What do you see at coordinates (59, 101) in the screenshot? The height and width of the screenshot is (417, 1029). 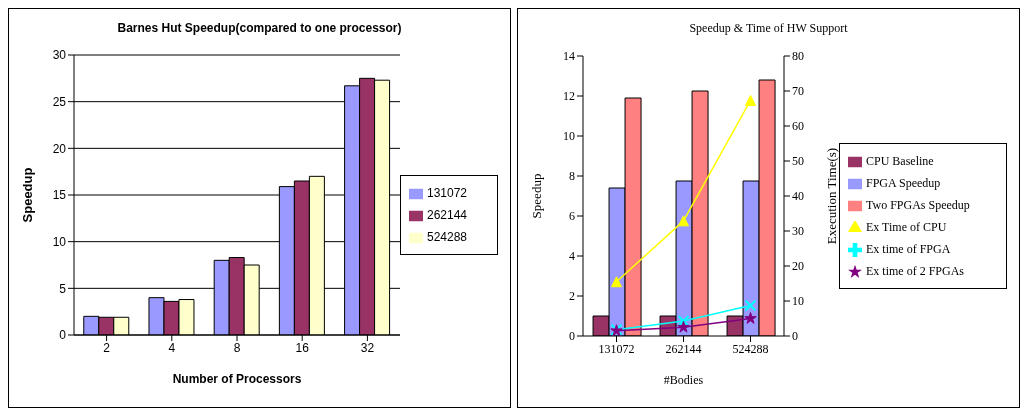 I see `y-tick-label: 25` at bounding box center [59, 101].